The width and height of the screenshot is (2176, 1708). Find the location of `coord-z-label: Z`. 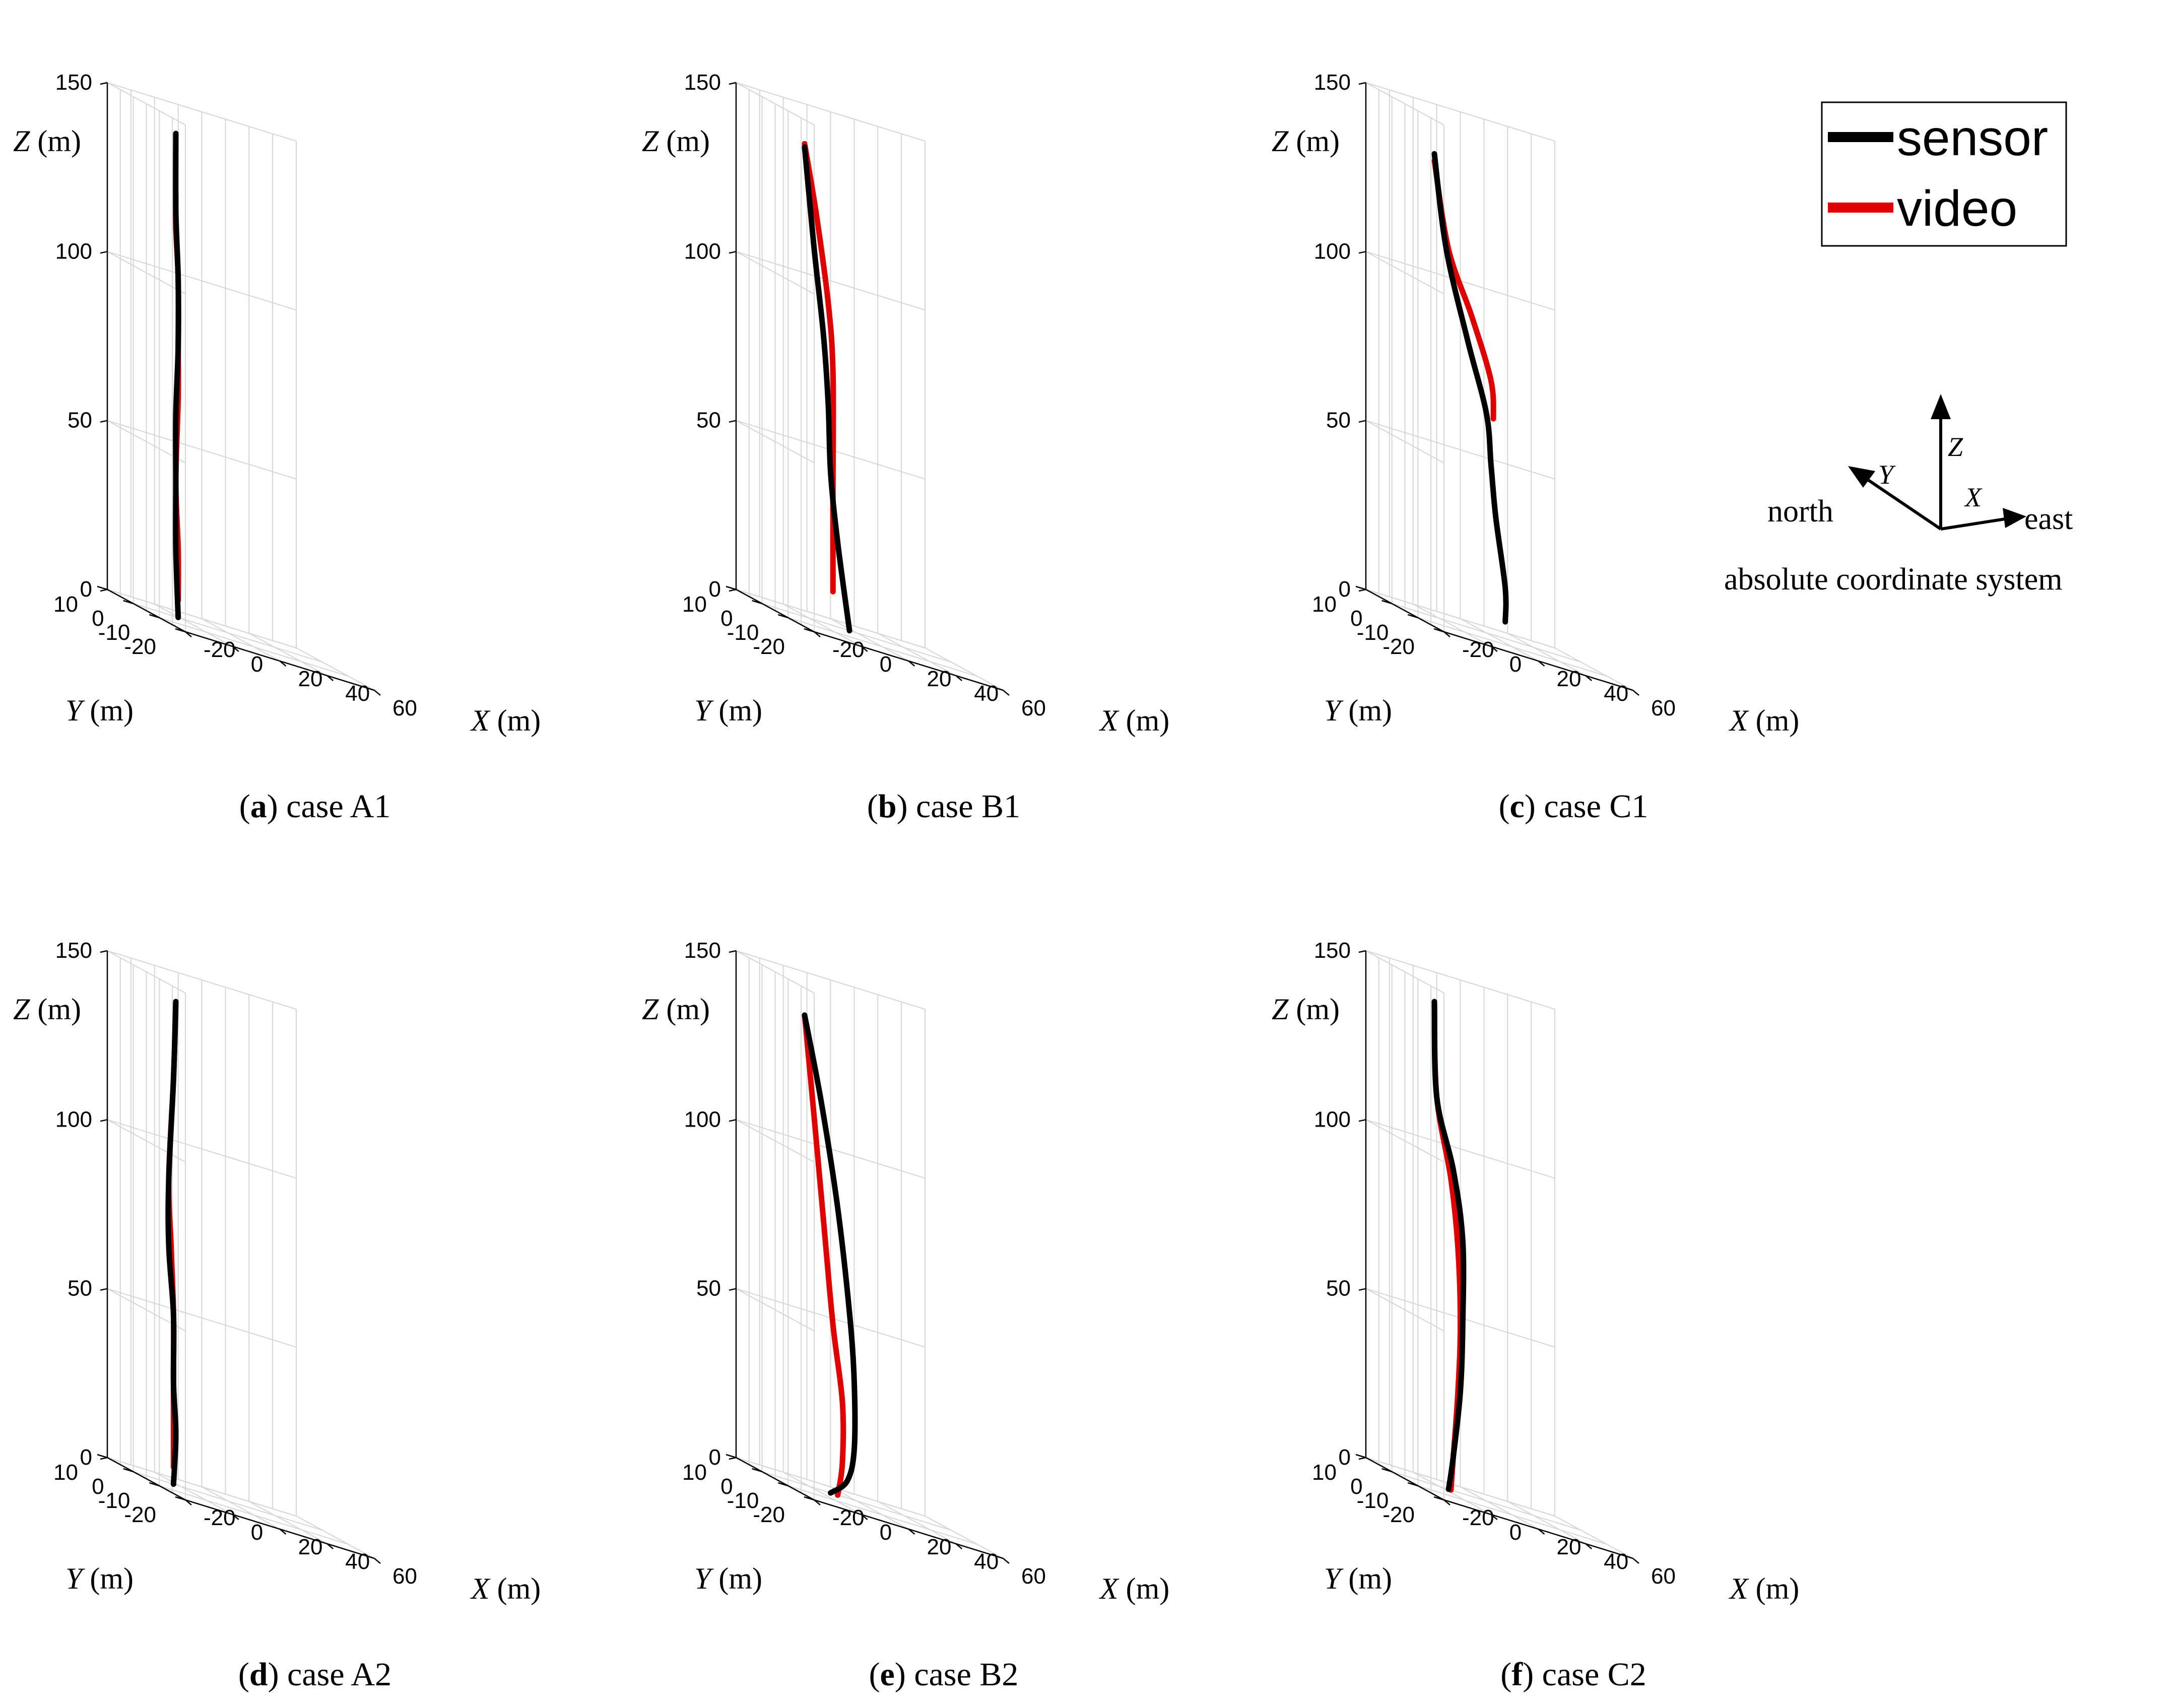

coord-z-label: Z is located at coordinates (1955, 447).